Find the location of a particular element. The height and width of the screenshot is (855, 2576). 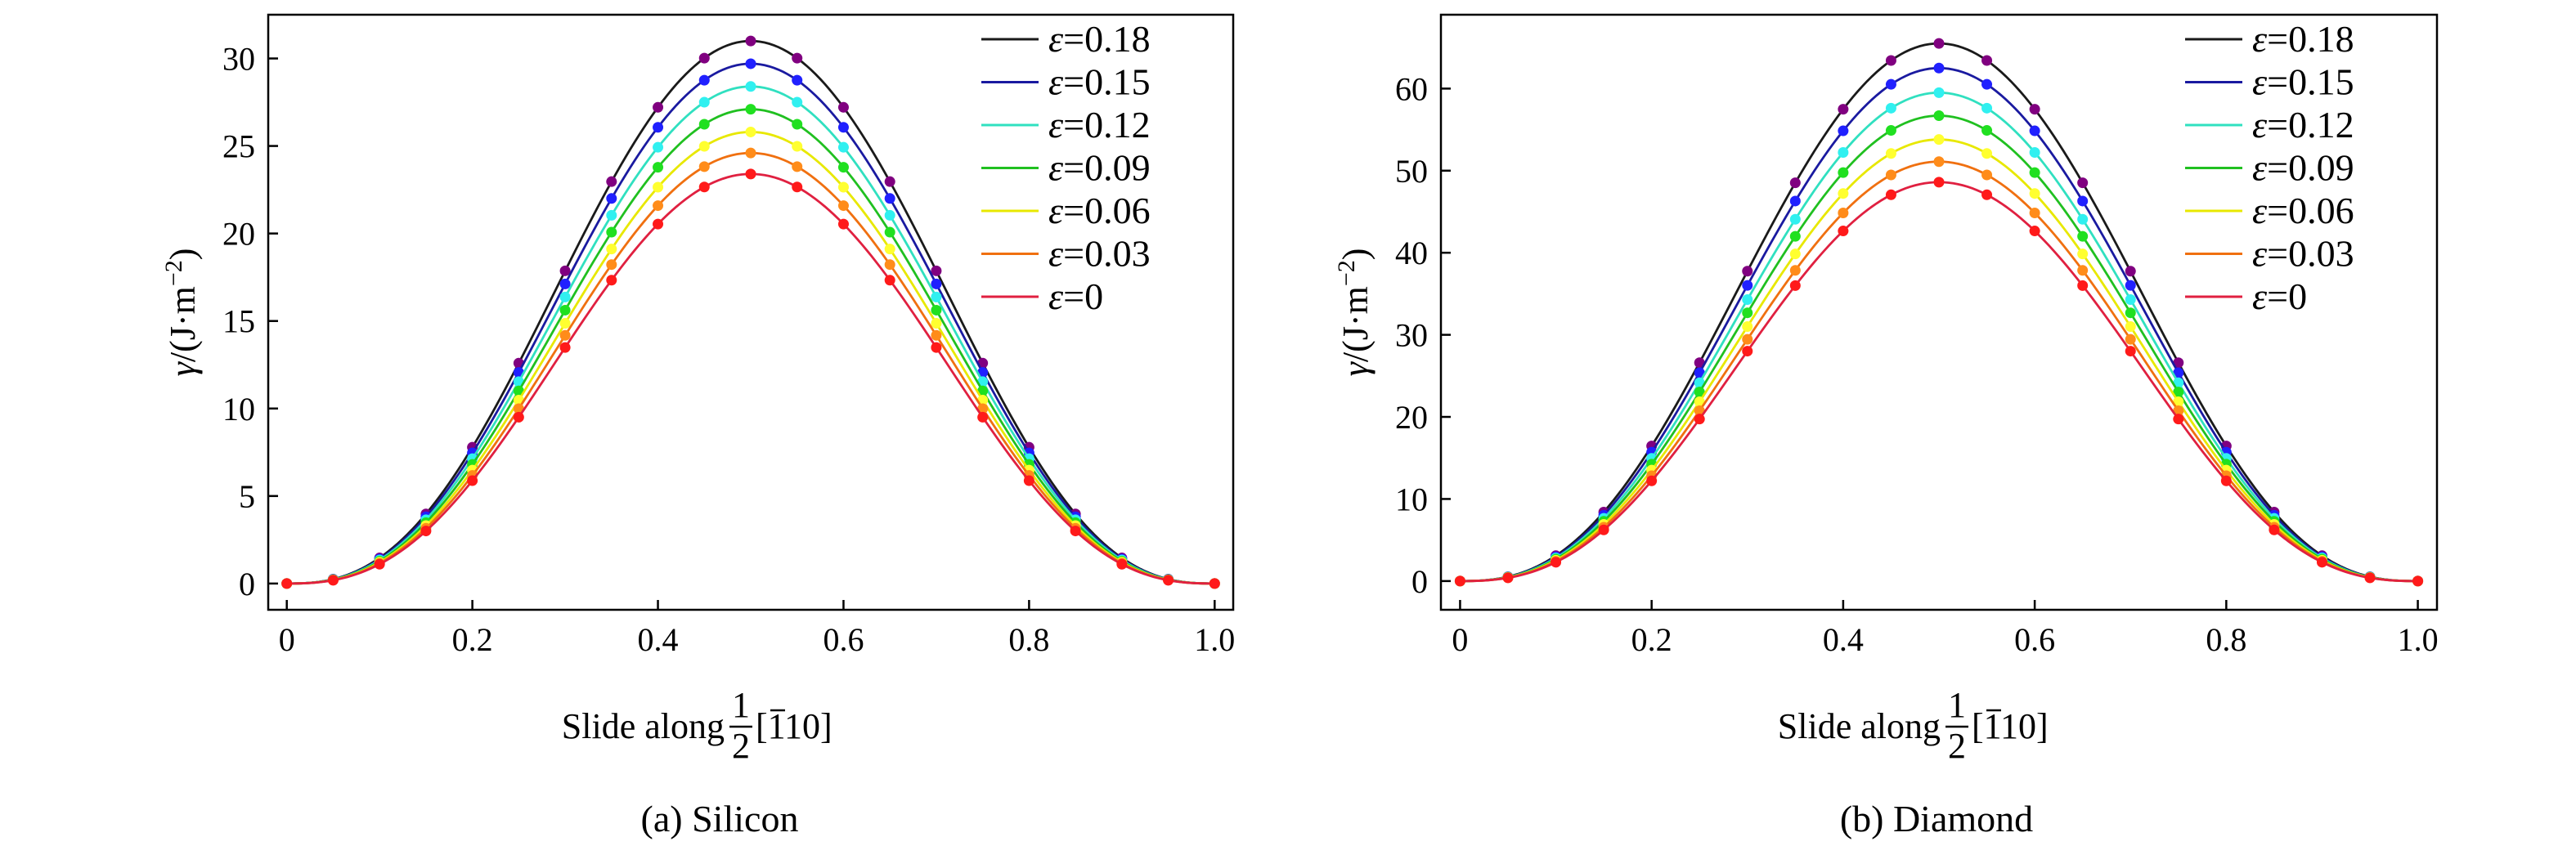

y-tick-label: 60 is located at coordinates (1412, 88).